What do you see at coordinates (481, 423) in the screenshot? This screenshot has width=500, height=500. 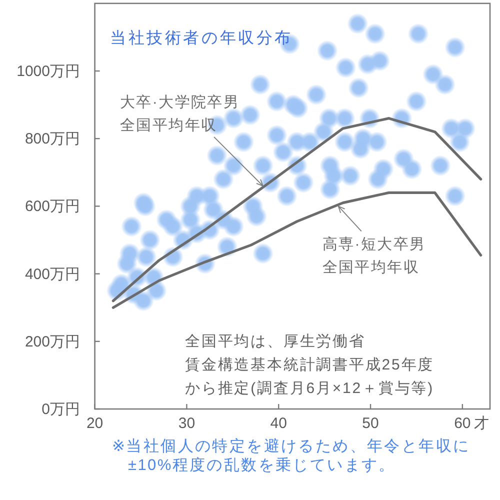 I see `x-axis-title: 才` at bounding box center [481, 423].